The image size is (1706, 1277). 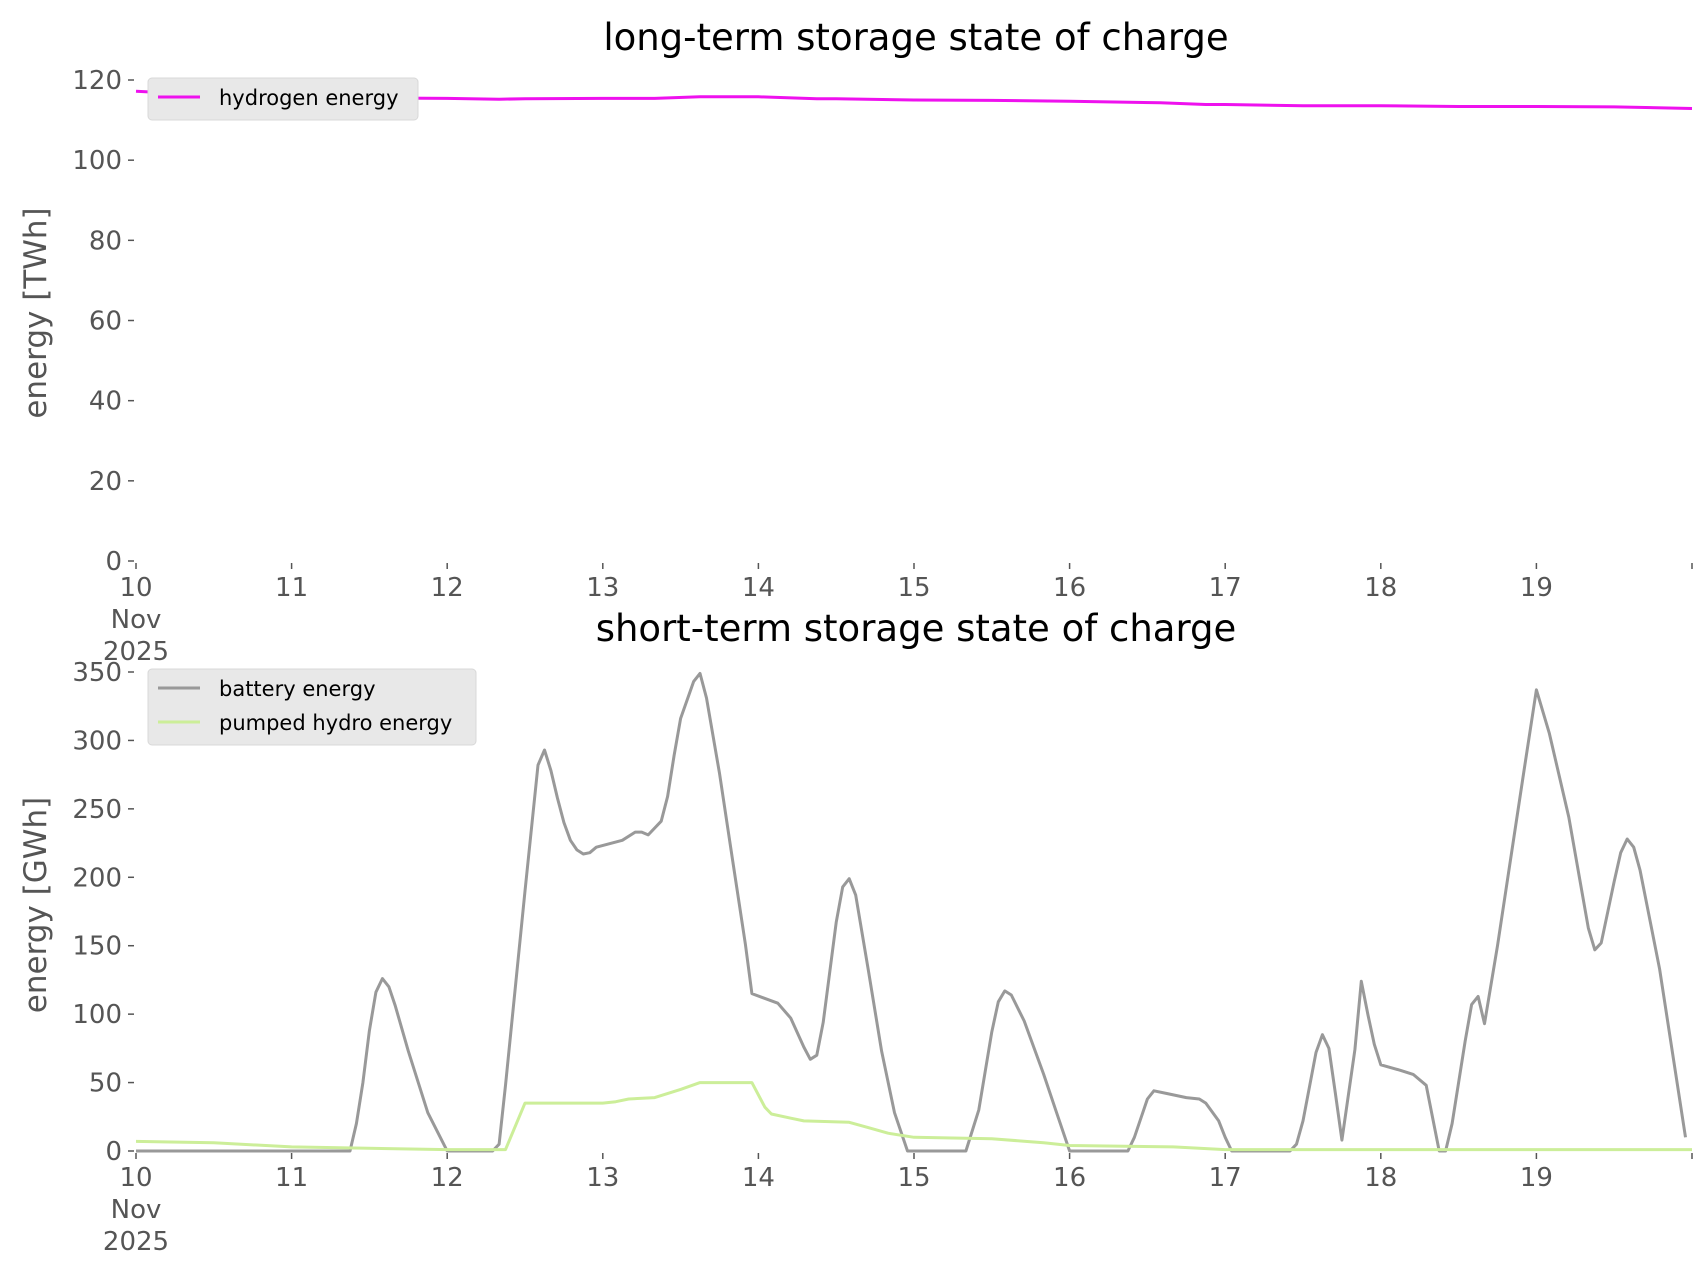 What do you see at coordinates (105, 241) in the screenshot?
I see `y-tick-label: 80` at bounding box center [105, 241].